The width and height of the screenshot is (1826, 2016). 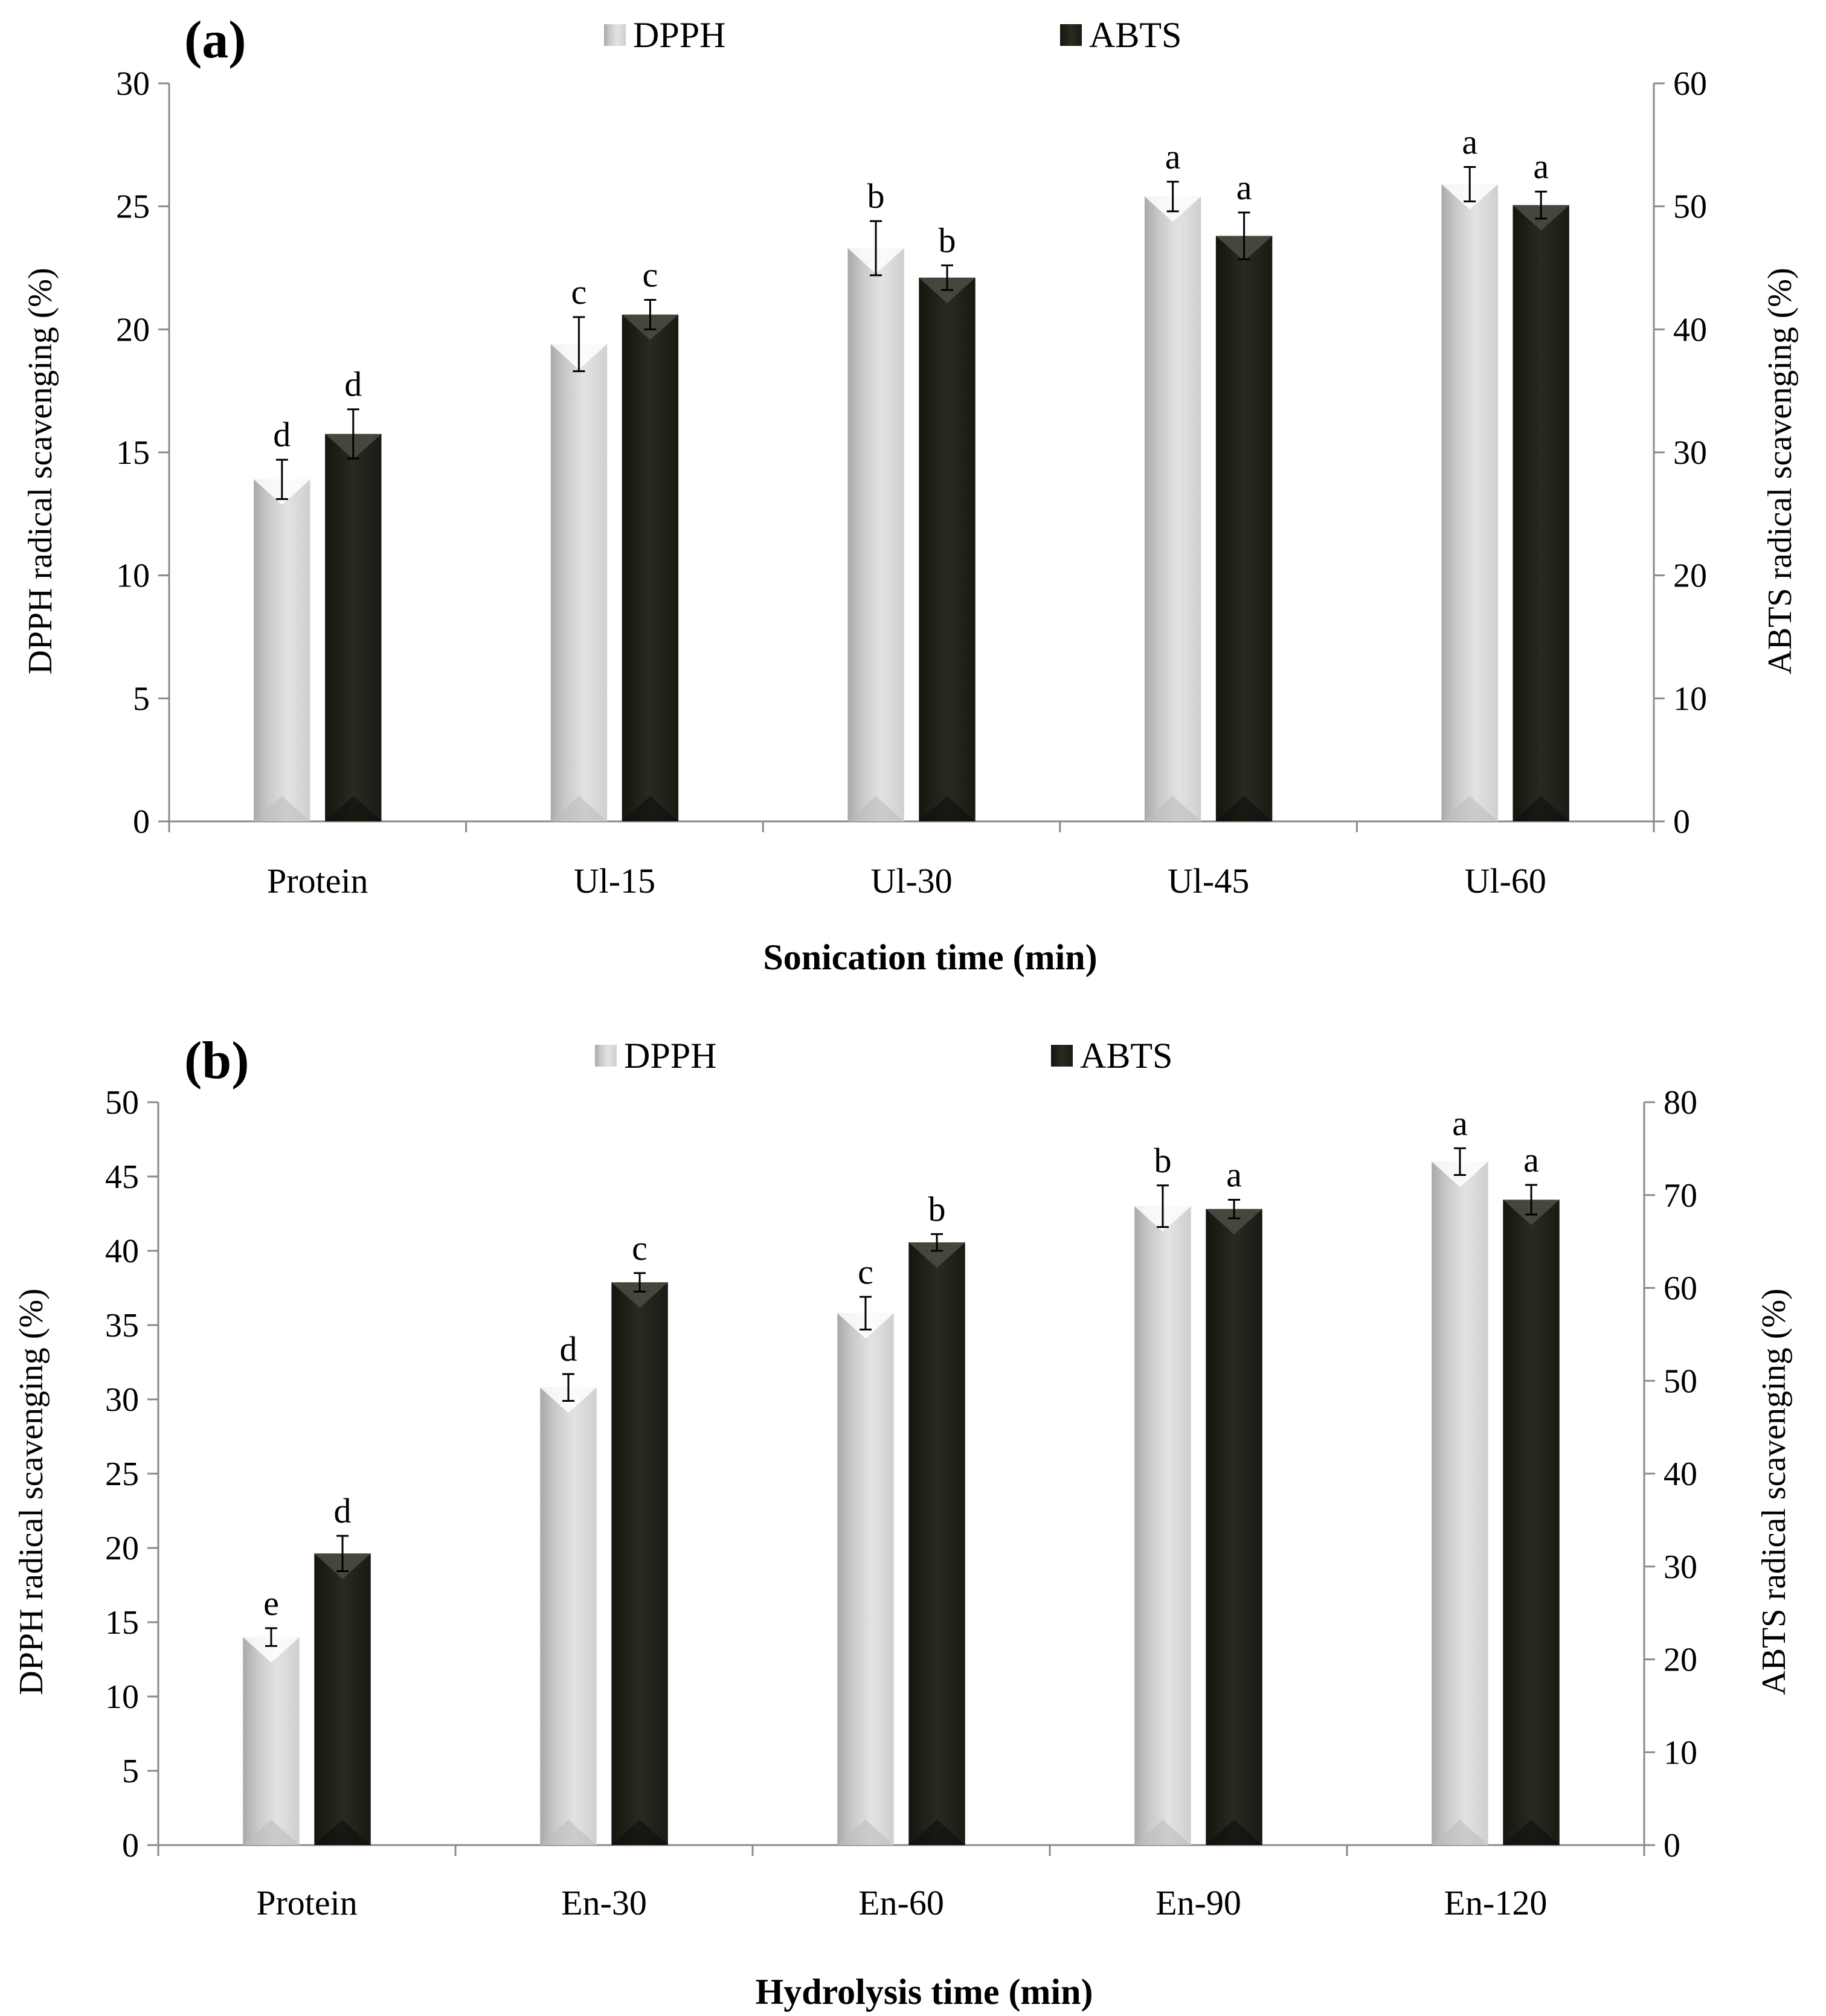 What do you see at coordinates (343, 1510) in the screenshot?
I see `abts-significance-letter-b: d` at bounding box center [343, 1510].